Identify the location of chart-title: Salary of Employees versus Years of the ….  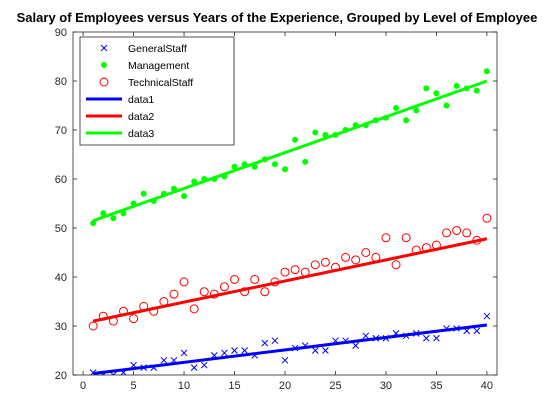
(277, 17).